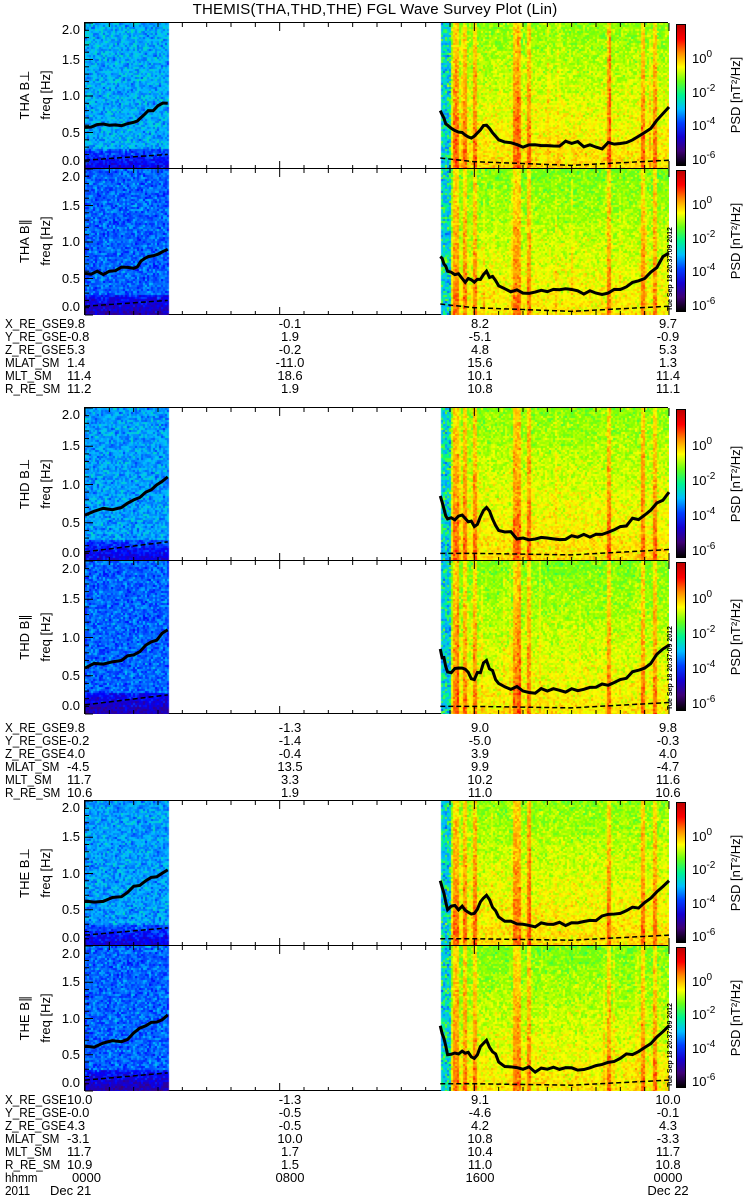  Describe the element at coordinates (290, 362) in the screenshot. I see `orbit-value: -11.0` at that location.